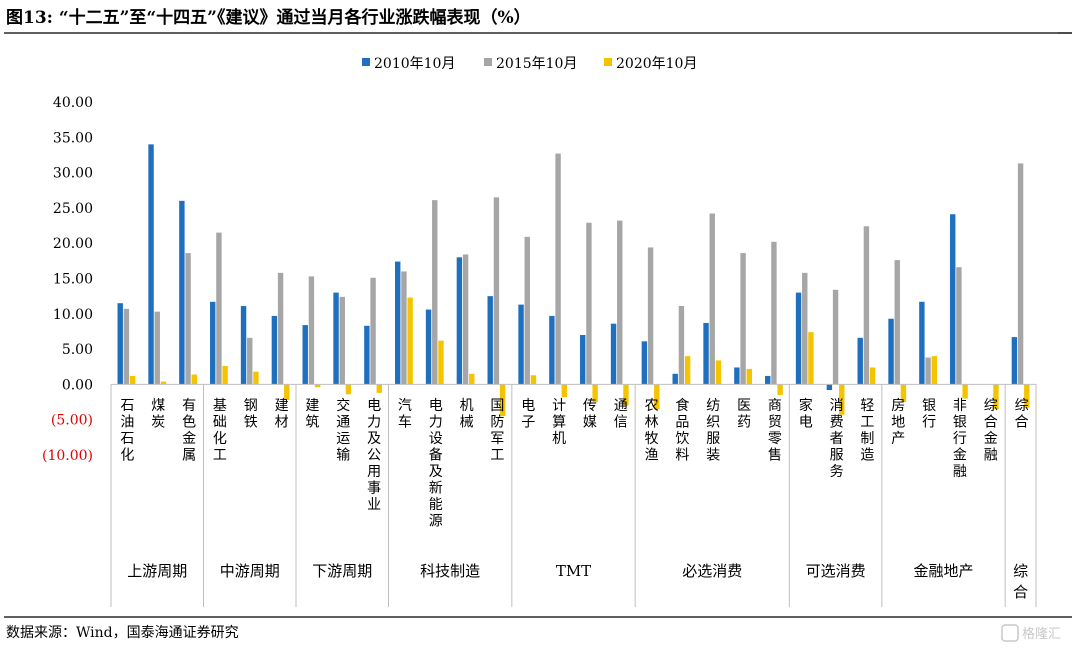 Image resolution: width=1080 pixels, height=648 pixels. What do you see at coordinates (450, 571) in the screenshot?
I see `group-label: 科技制造` at bounding box center [450, 571].